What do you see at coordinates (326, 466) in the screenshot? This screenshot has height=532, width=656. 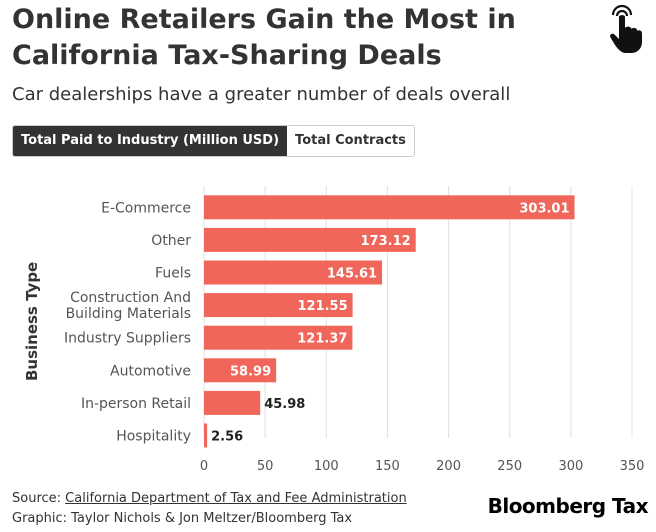 I see `x-tick-label: 100` at bounding box center [326, 466].